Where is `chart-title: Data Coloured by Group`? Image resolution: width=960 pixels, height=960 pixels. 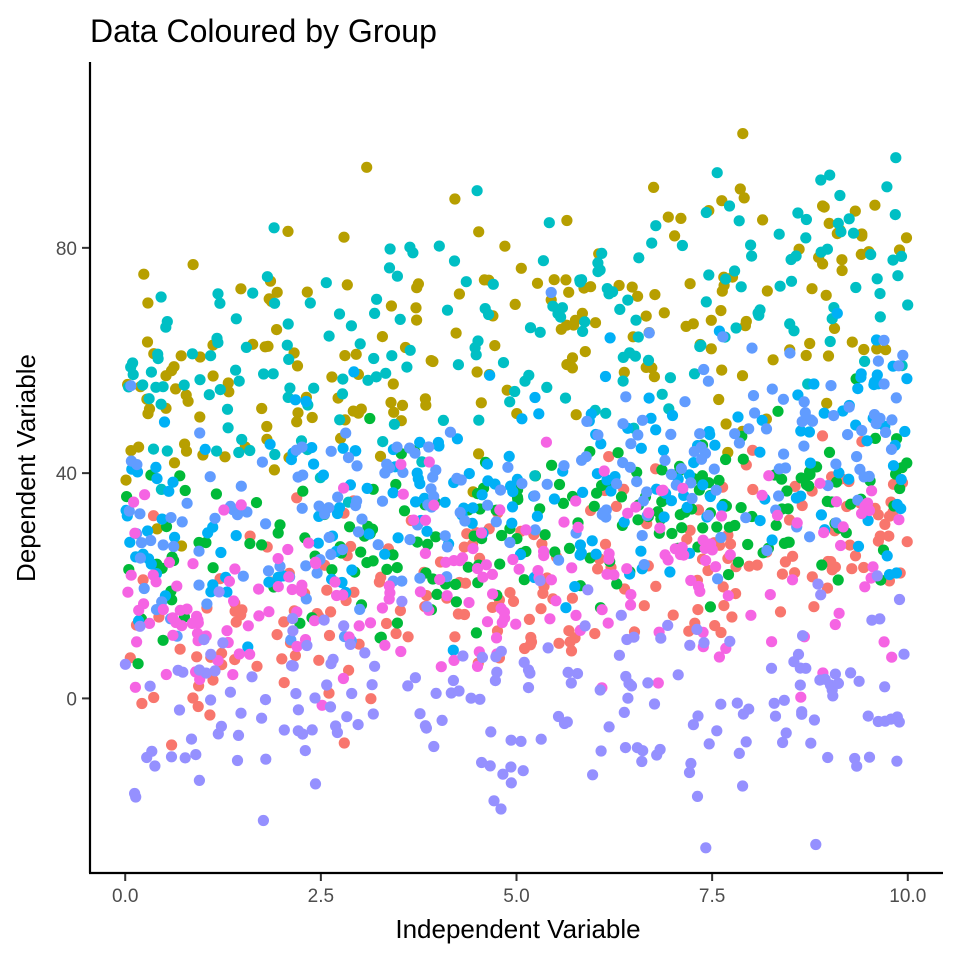
chart-title: Data Coloured by Group is located at coordinates (263, 31).